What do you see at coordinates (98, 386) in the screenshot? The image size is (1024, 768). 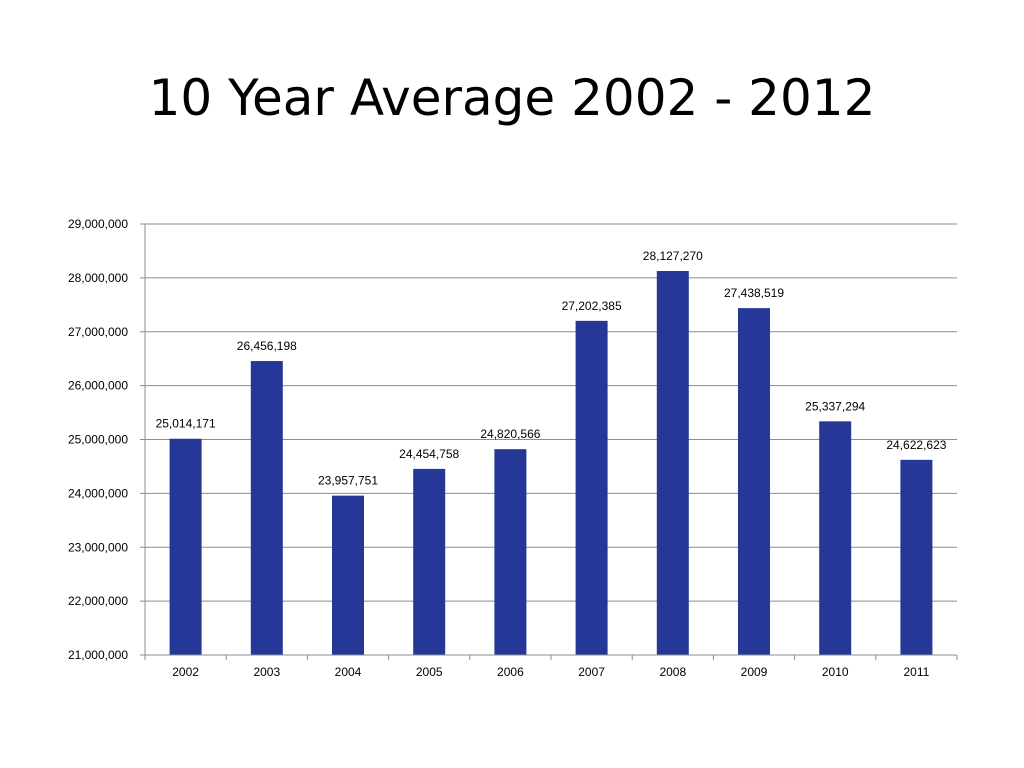 I see `y-tick-label: 26,000,000` at bounding box center [98, 386].